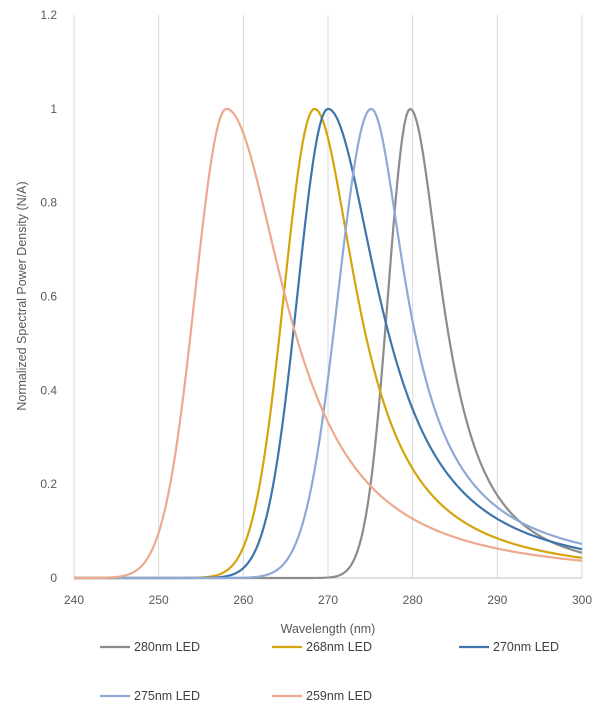  What do you see at coordinates (497, 600) in the screenshot?
I see `x-tick-label: 290` at bounding box center [497, 600].